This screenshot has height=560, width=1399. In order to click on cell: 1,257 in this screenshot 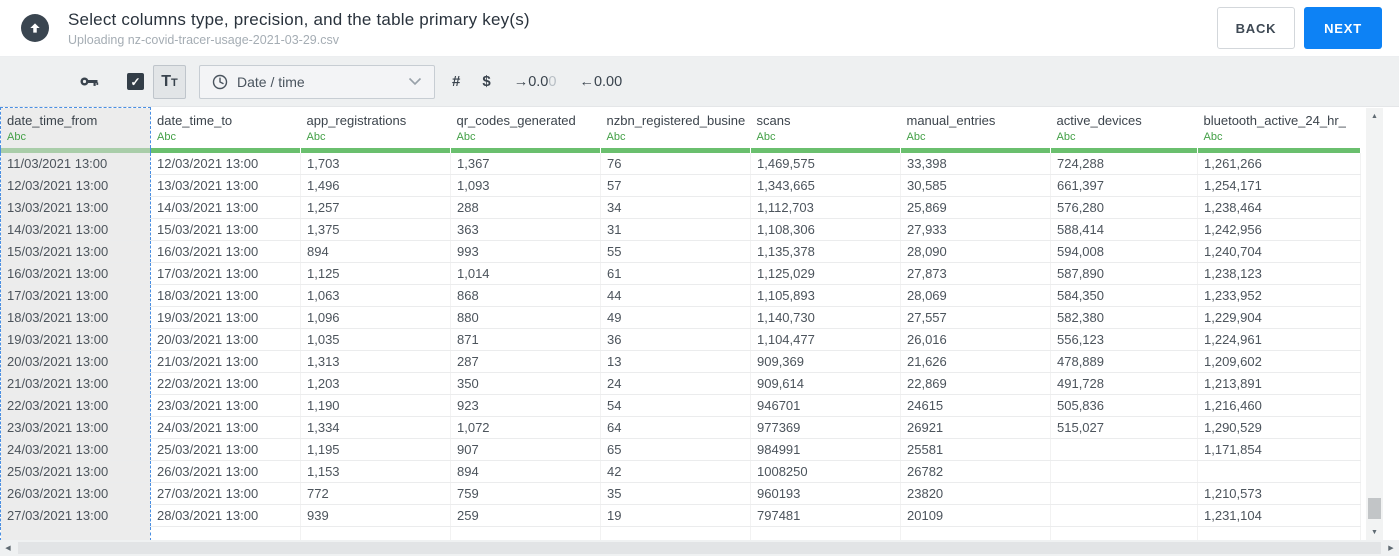, I will do `click(375, 207)`.